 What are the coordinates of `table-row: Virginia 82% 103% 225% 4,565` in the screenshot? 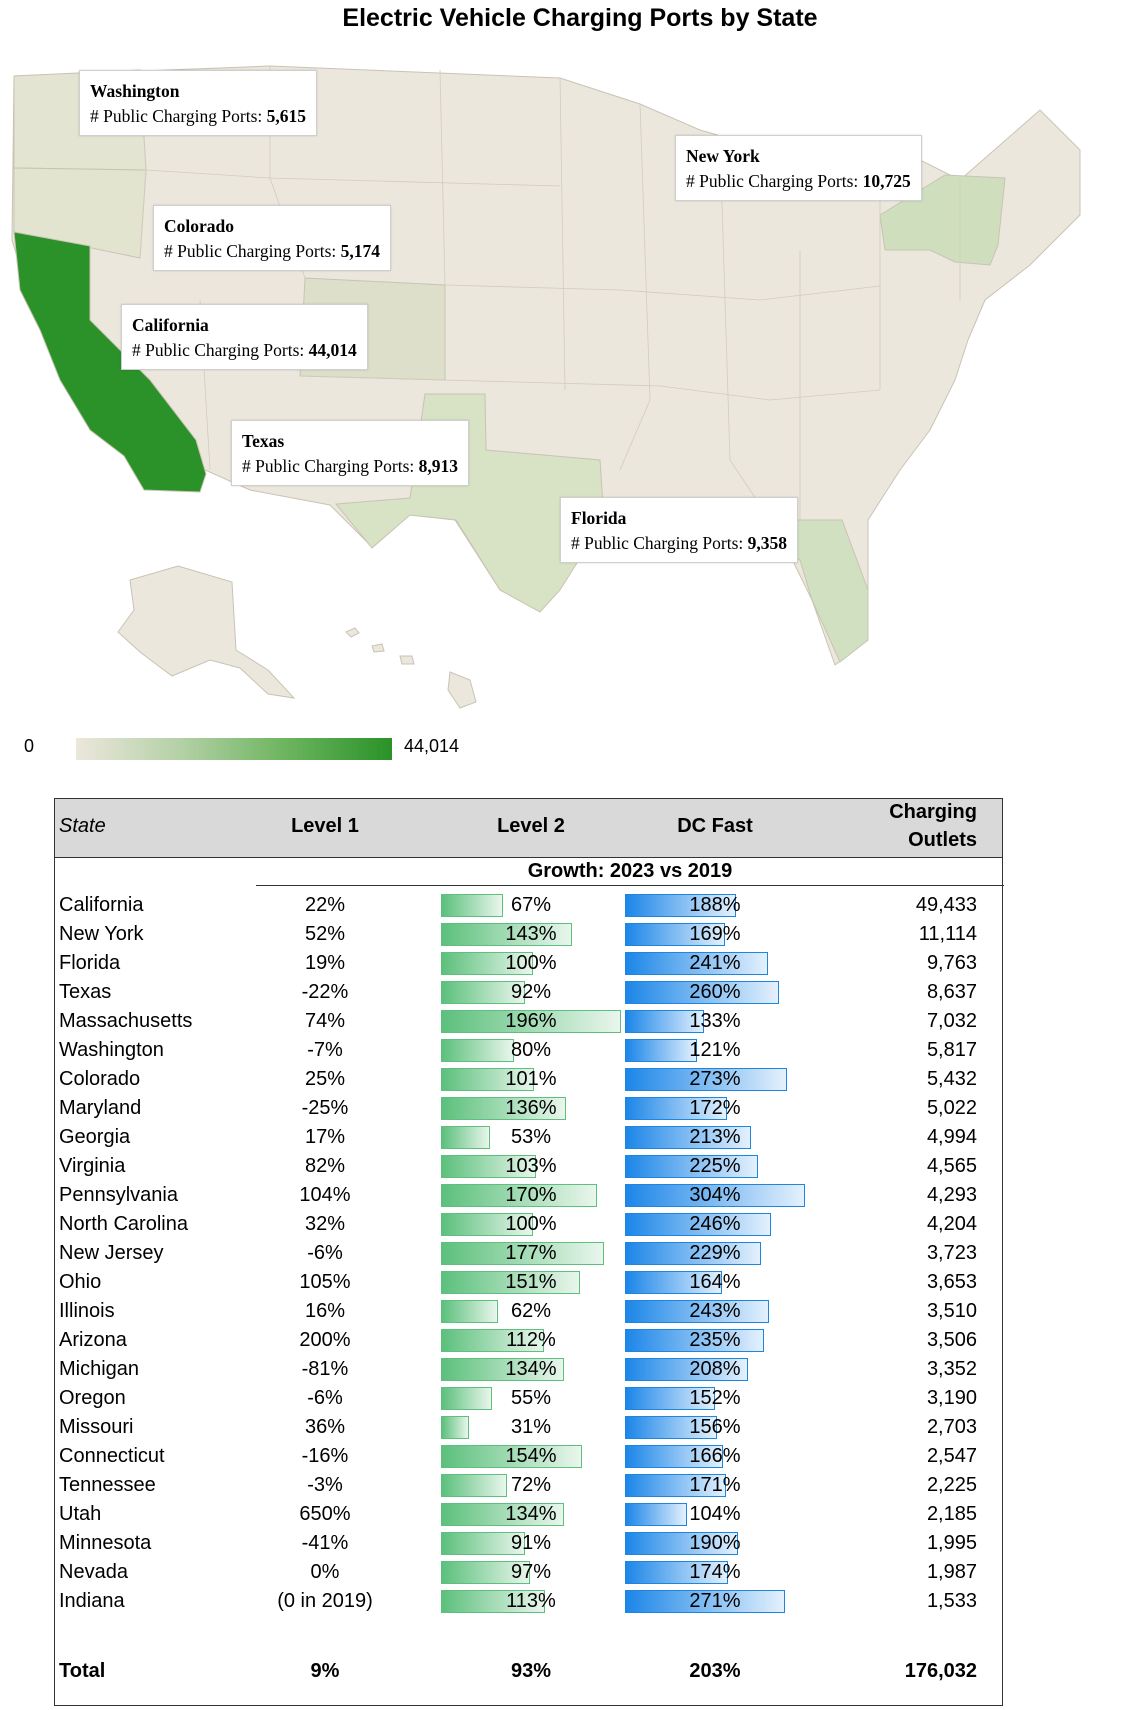 It's located at (528, 1166).